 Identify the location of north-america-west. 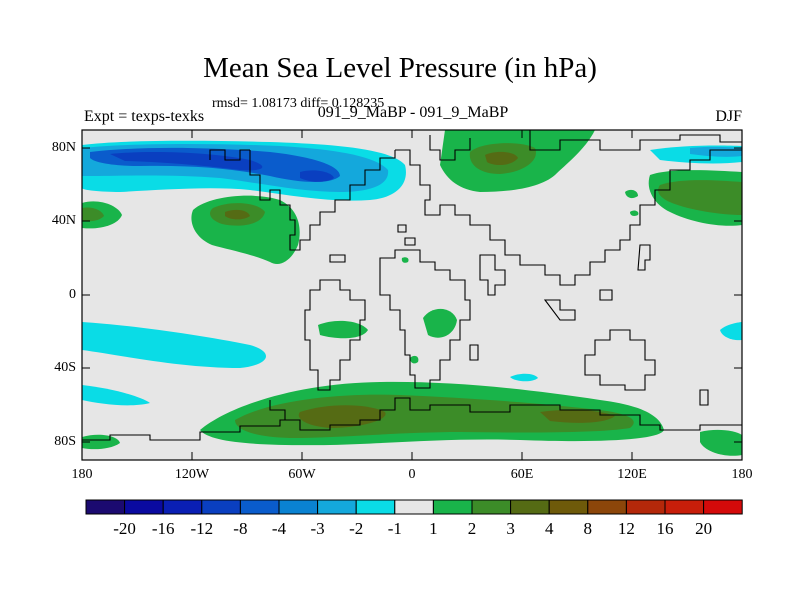
(229, 155).